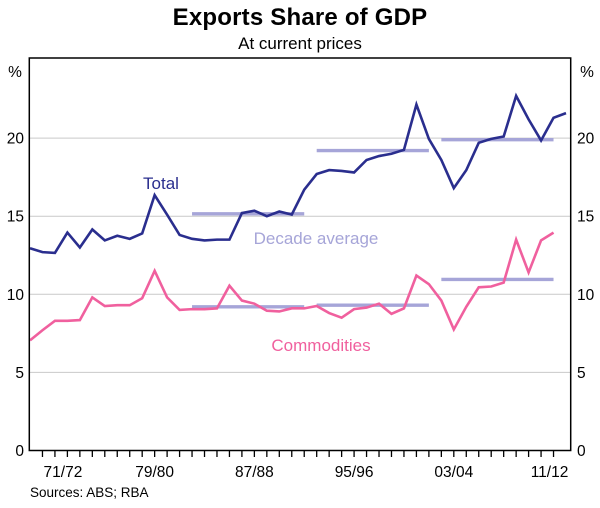  I want to click on y-axis-label-left: 20, so click(16, 139).